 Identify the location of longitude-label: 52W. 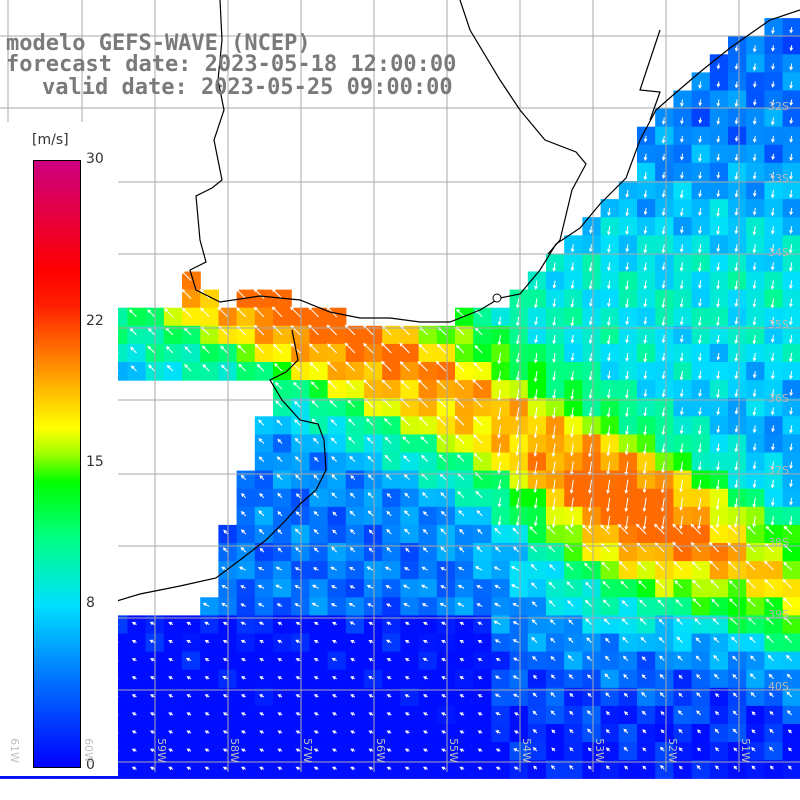
(672, 750).